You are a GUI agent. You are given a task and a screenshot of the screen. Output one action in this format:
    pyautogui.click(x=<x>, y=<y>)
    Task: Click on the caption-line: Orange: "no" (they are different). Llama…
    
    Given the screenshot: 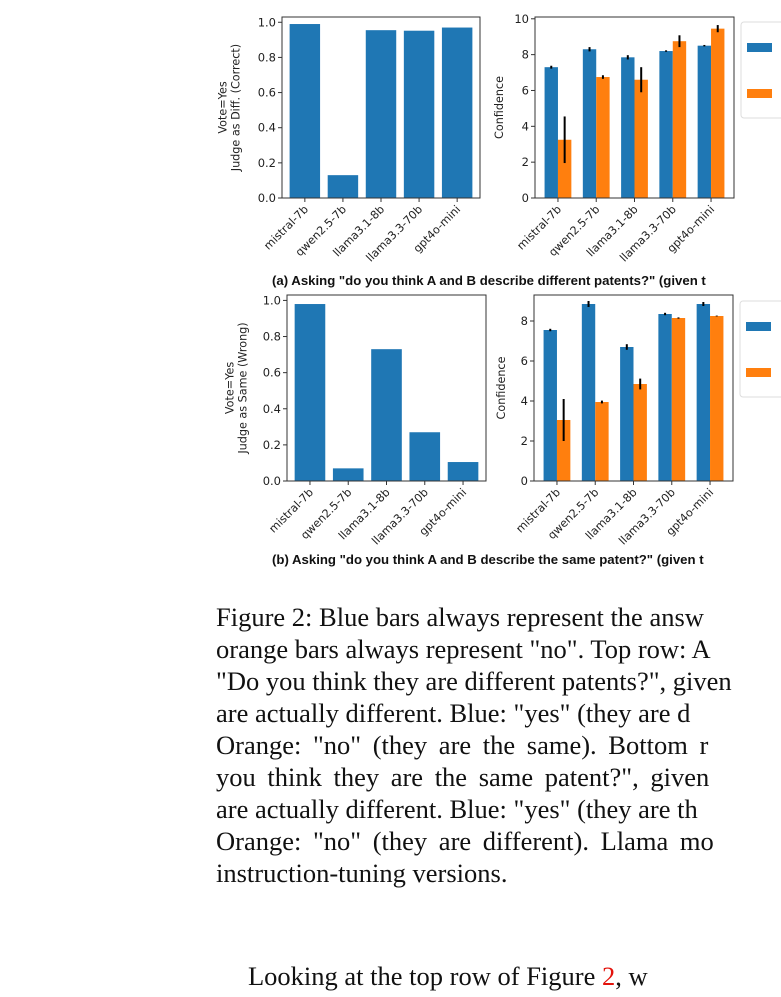 What is the action you would take?
    pyautogui.click(x=465, y=841)
    